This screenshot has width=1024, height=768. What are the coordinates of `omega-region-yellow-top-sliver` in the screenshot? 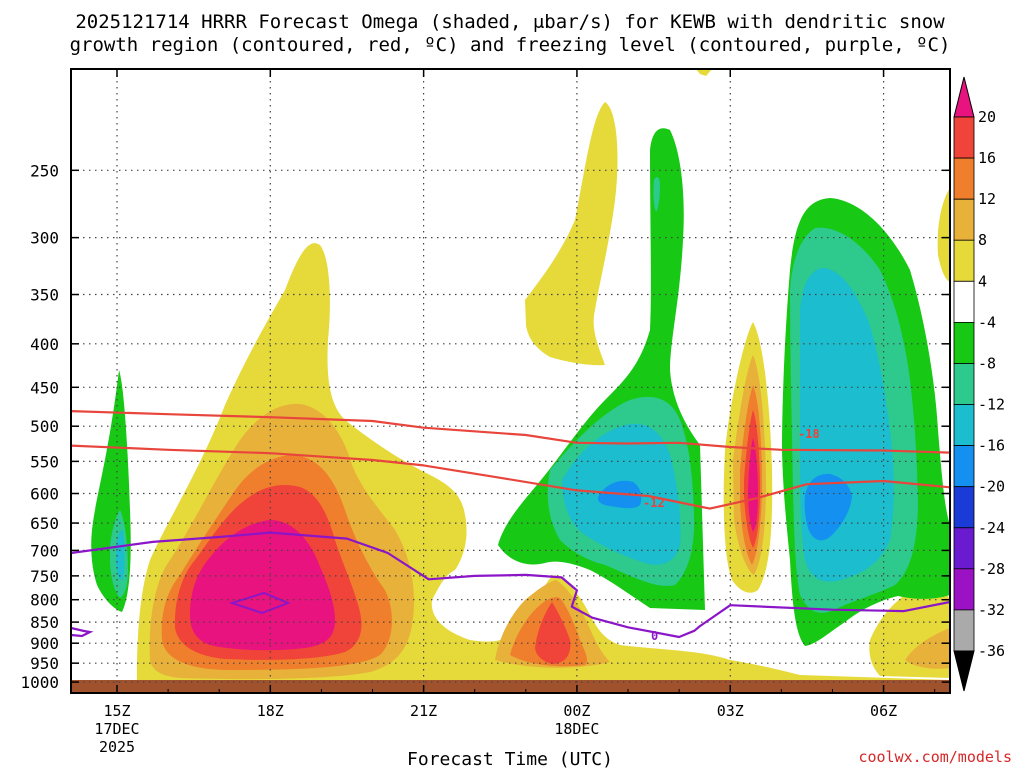 It's located at (704, 72).